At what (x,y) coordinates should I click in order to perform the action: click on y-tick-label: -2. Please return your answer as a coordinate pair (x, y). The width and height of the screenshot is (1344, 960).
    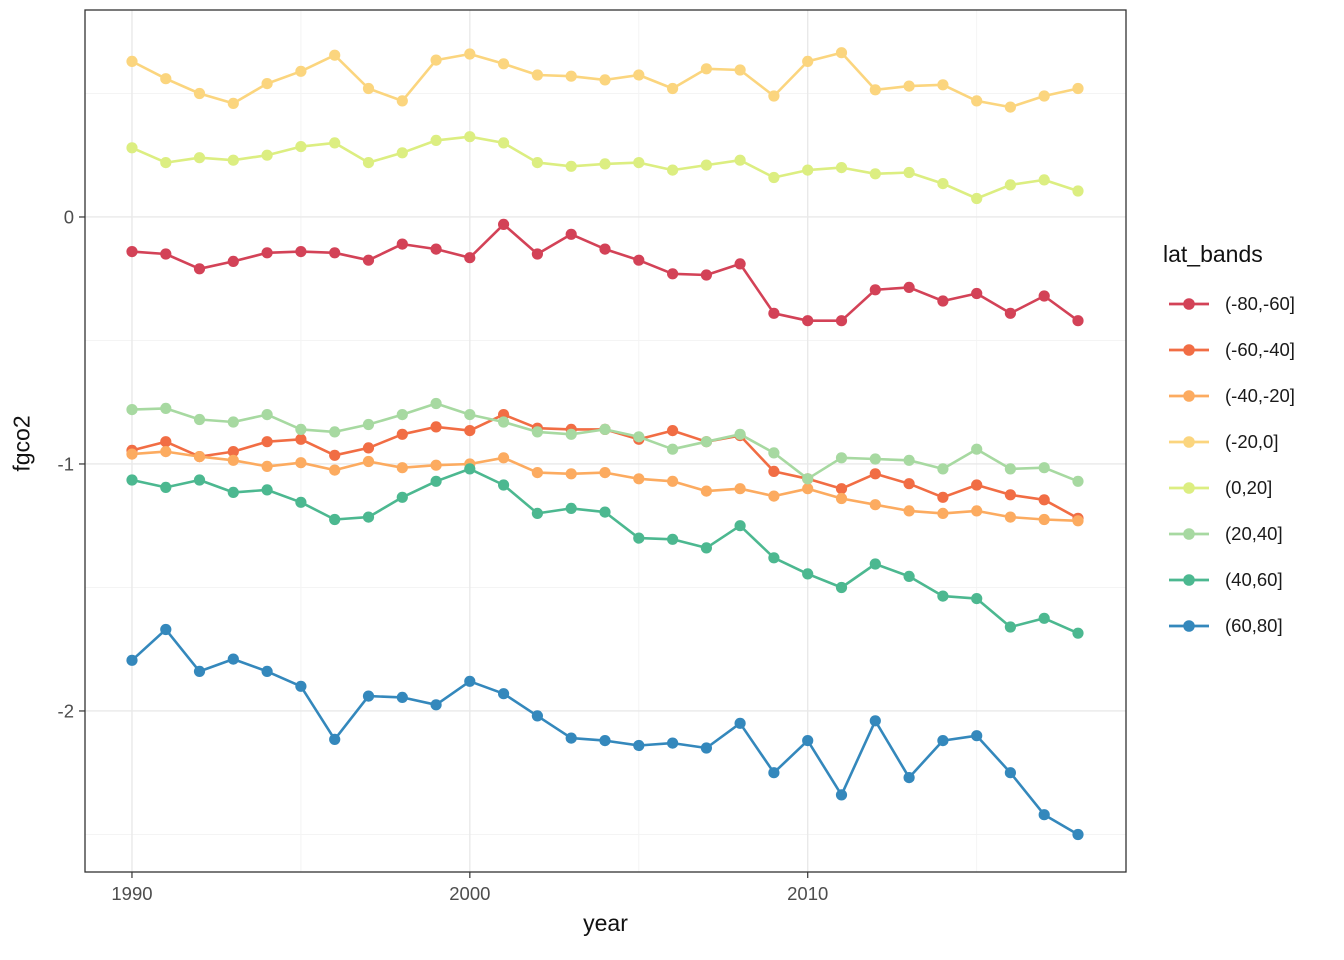
    Looking at the image, I should click on (66, 710).